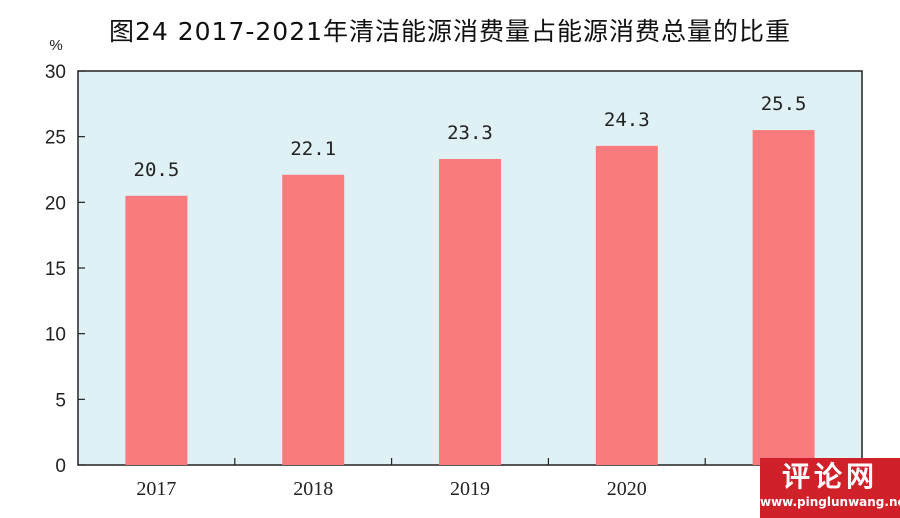 This screenshot has width=900, height=518. What do you see at coordinates (55, 335) in the screenshot?
I see `y-tick-label: 10` at bounding box center [55, 335].